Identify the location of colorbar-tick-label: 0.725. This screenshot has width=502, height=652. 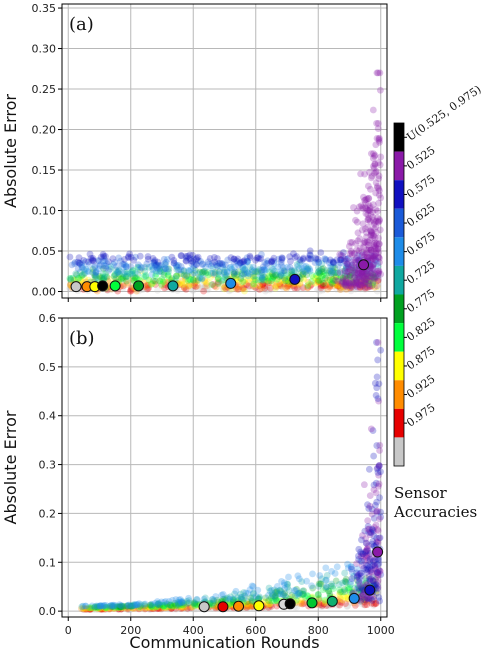
(420, 272).